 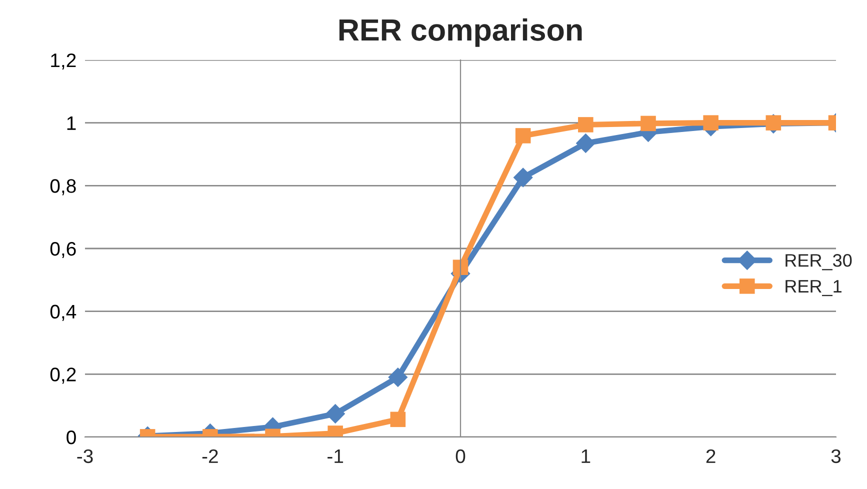 I want to click on legend-label: RER_30, so click(x=819, y=262).